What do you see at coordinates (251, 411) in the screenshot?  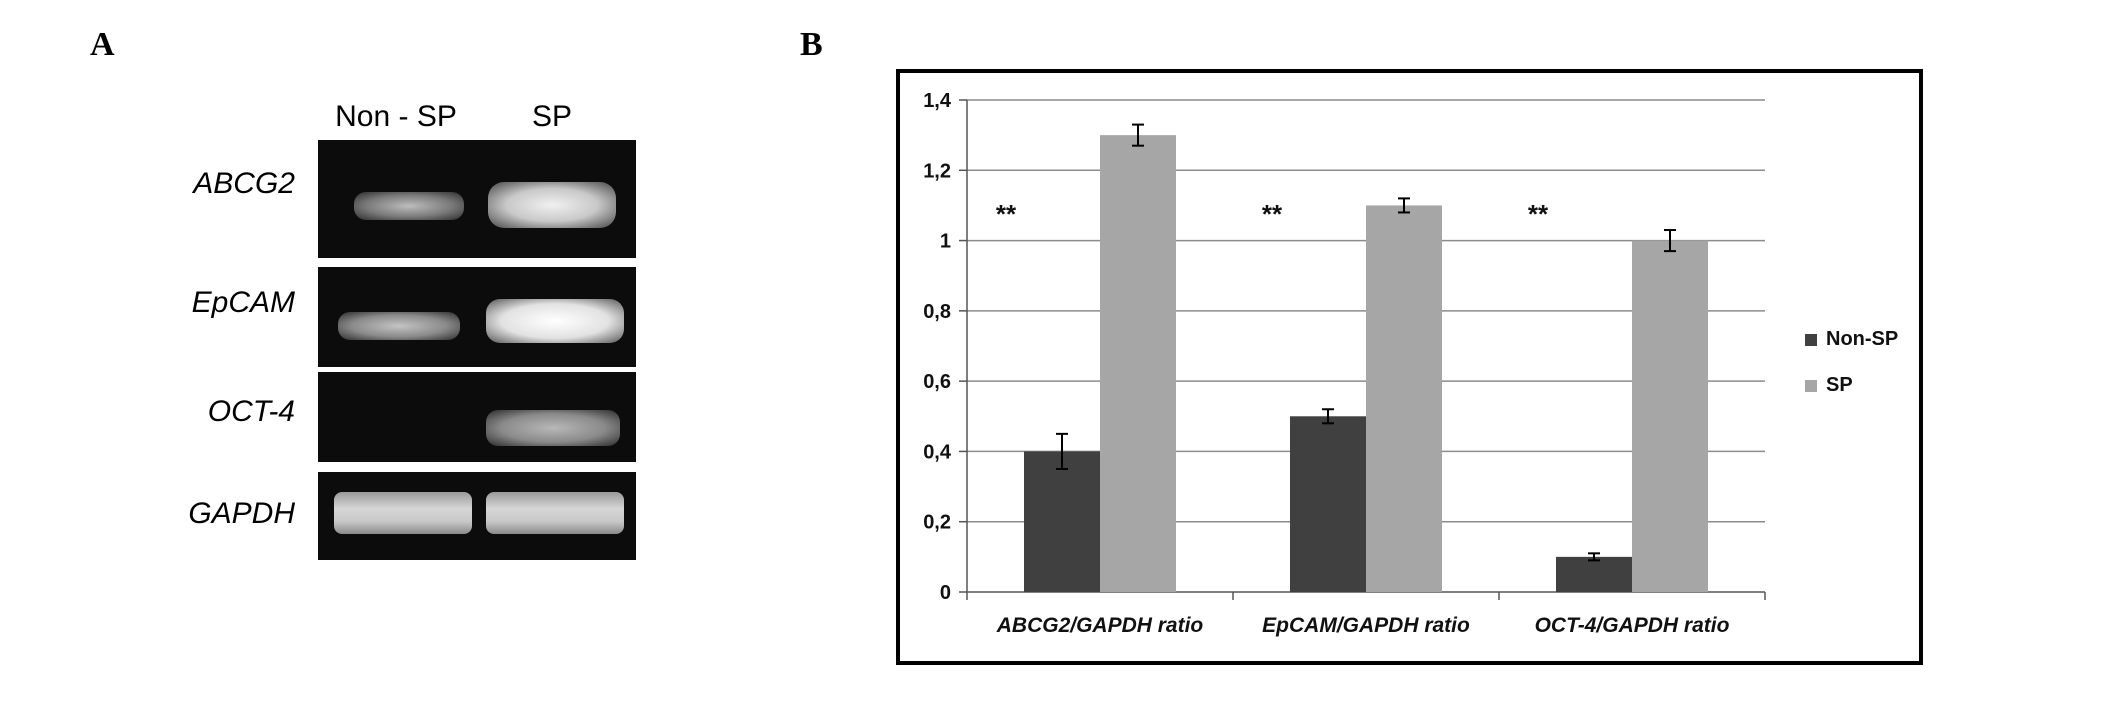 I see `gene-label-oct4: OCT-4` at bounding box center [251, 411].